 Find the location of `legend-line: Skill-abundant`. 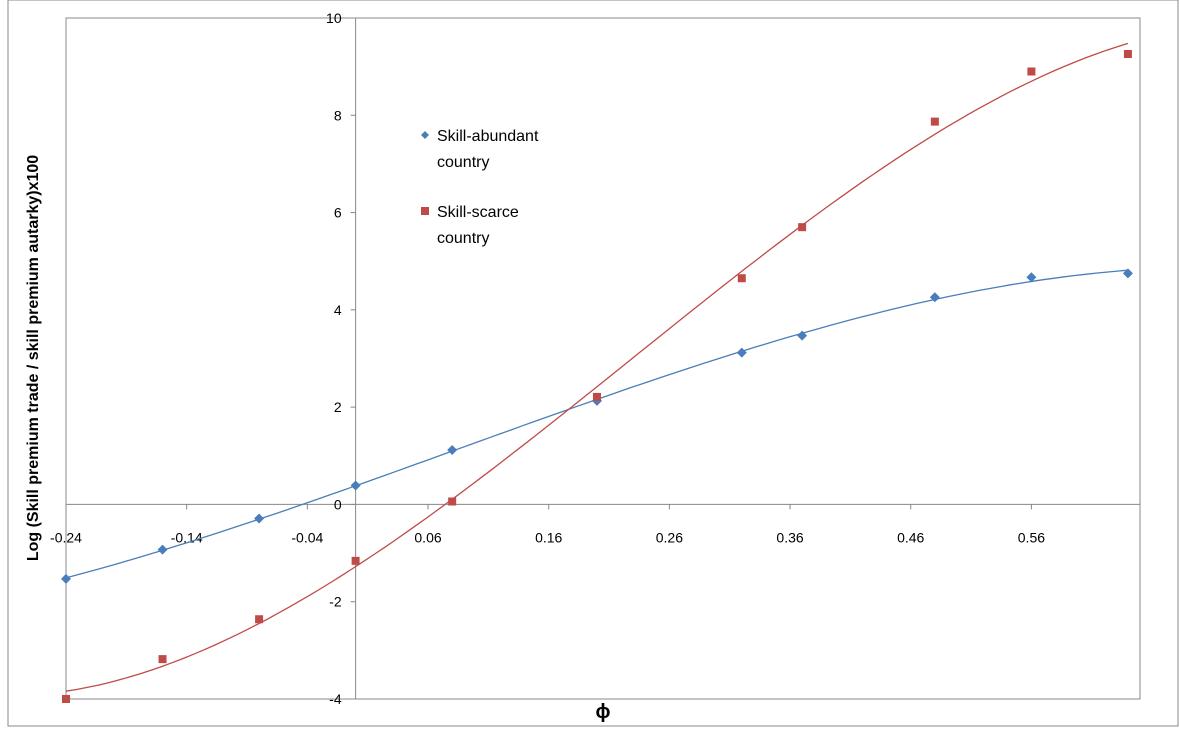

legend-line: Skill-abundant is located at coordinates (488, 136).